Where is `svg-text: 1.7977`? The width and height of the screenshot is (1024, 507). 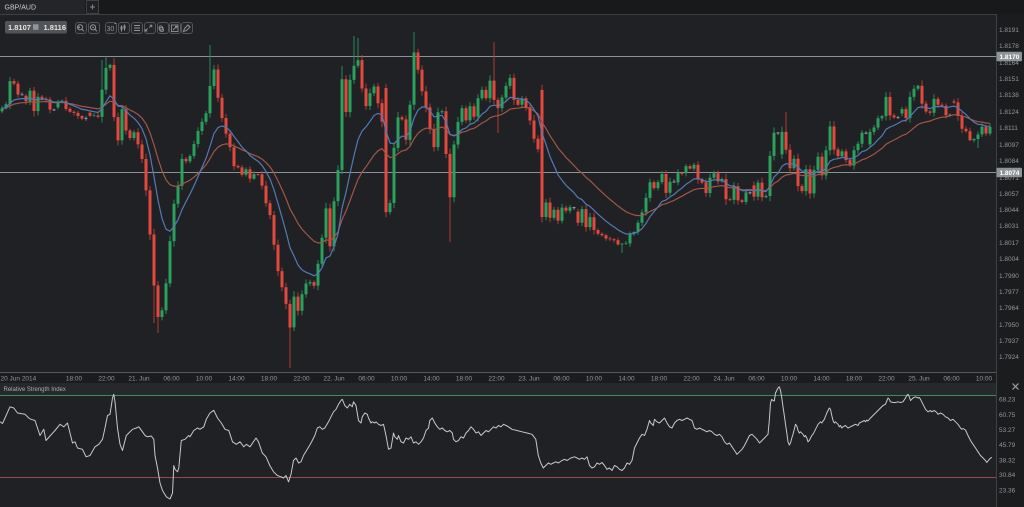 svg-text: 1.7977 is located at coordinates (1009, 292).